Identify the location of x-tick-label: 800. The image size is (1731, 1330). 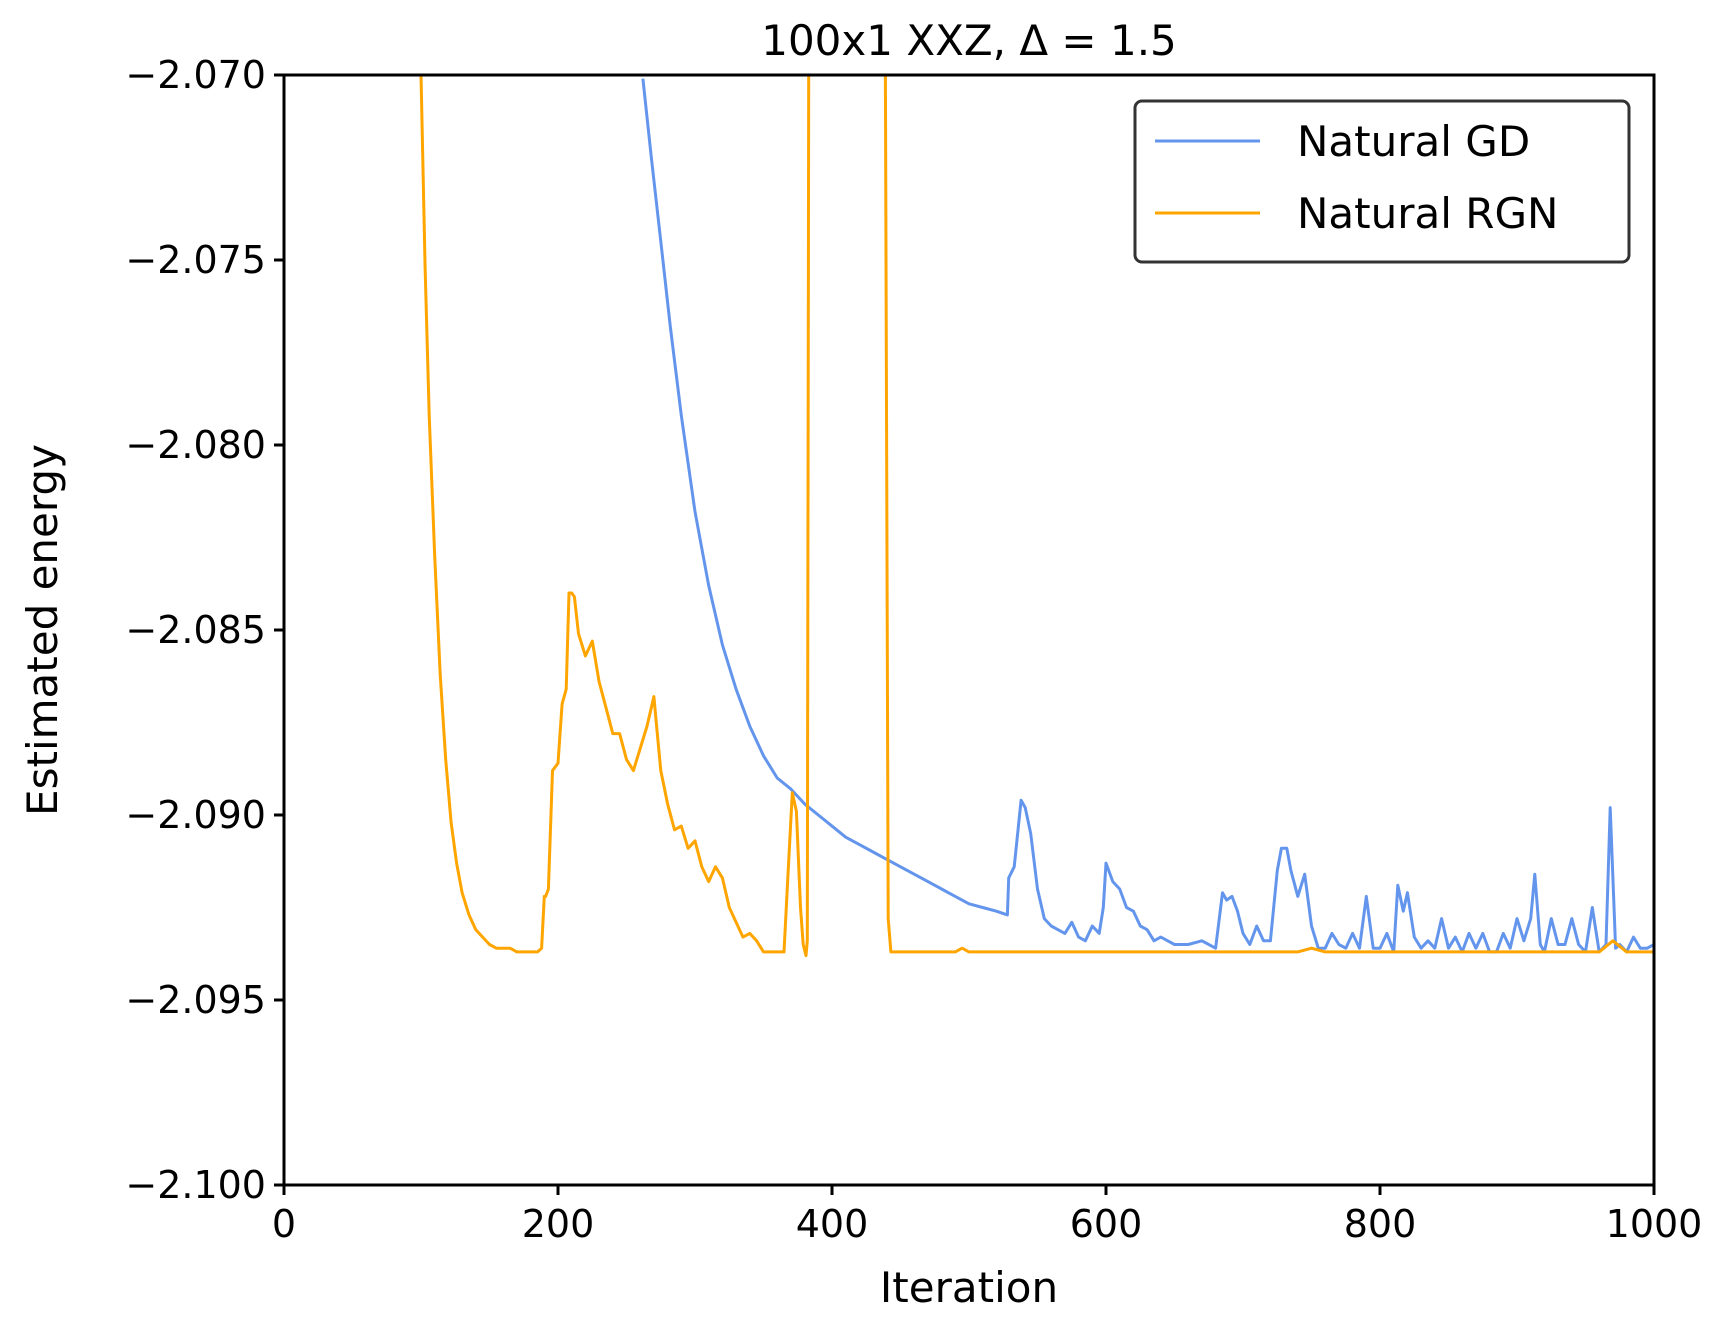
(1380, 1224).